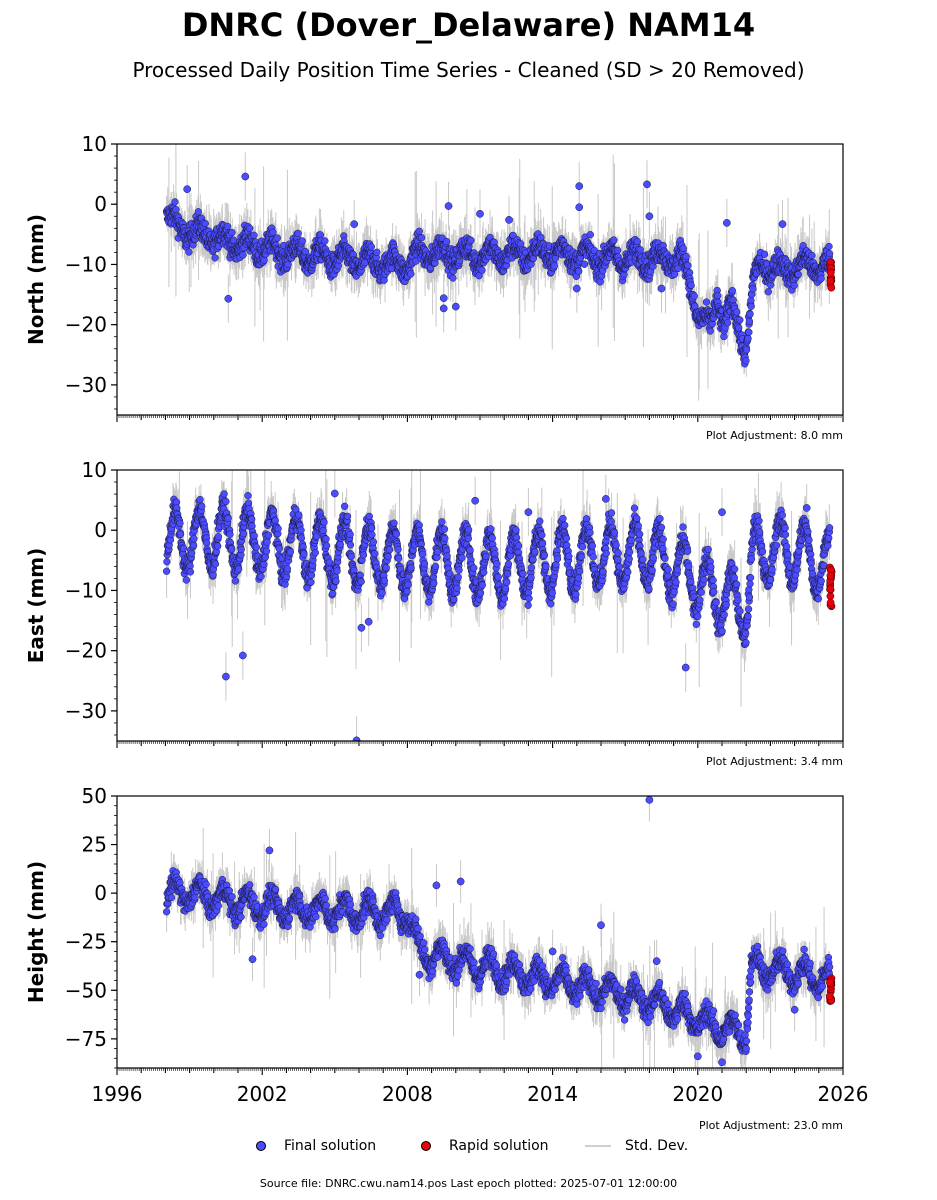 This screenshot has width=937, height=1200. What do you see at coordinates (94, 144) in the screenshot?
I see `y-tick-label: 10` at bounding box center [94, 144].